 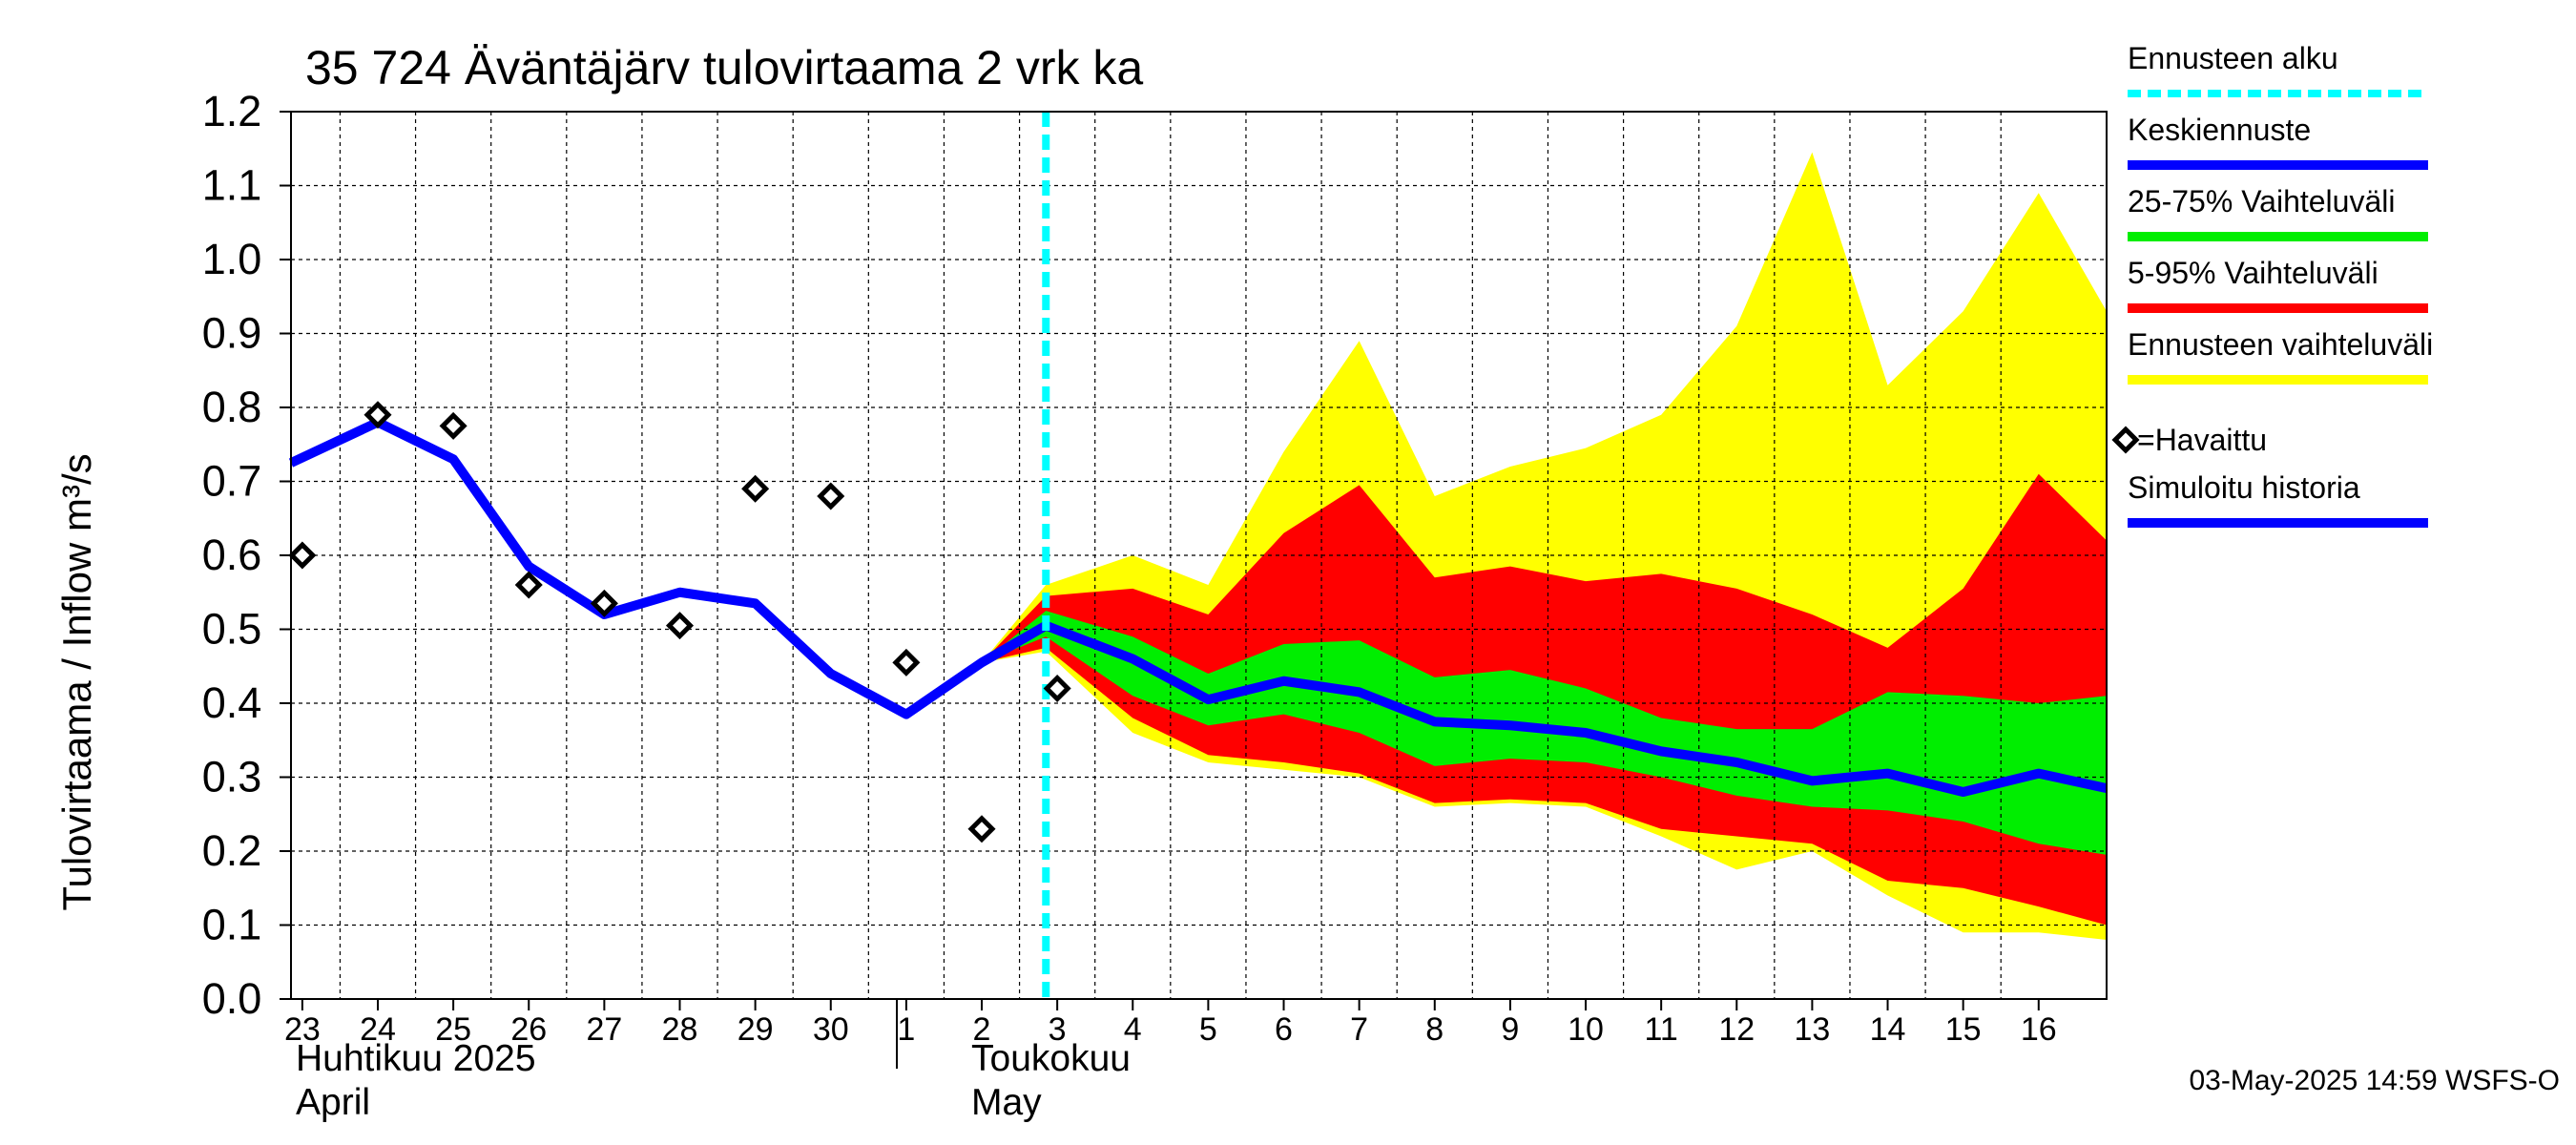 I want to click on x-tick-label-5: 28, so click(x=680, y=1029).